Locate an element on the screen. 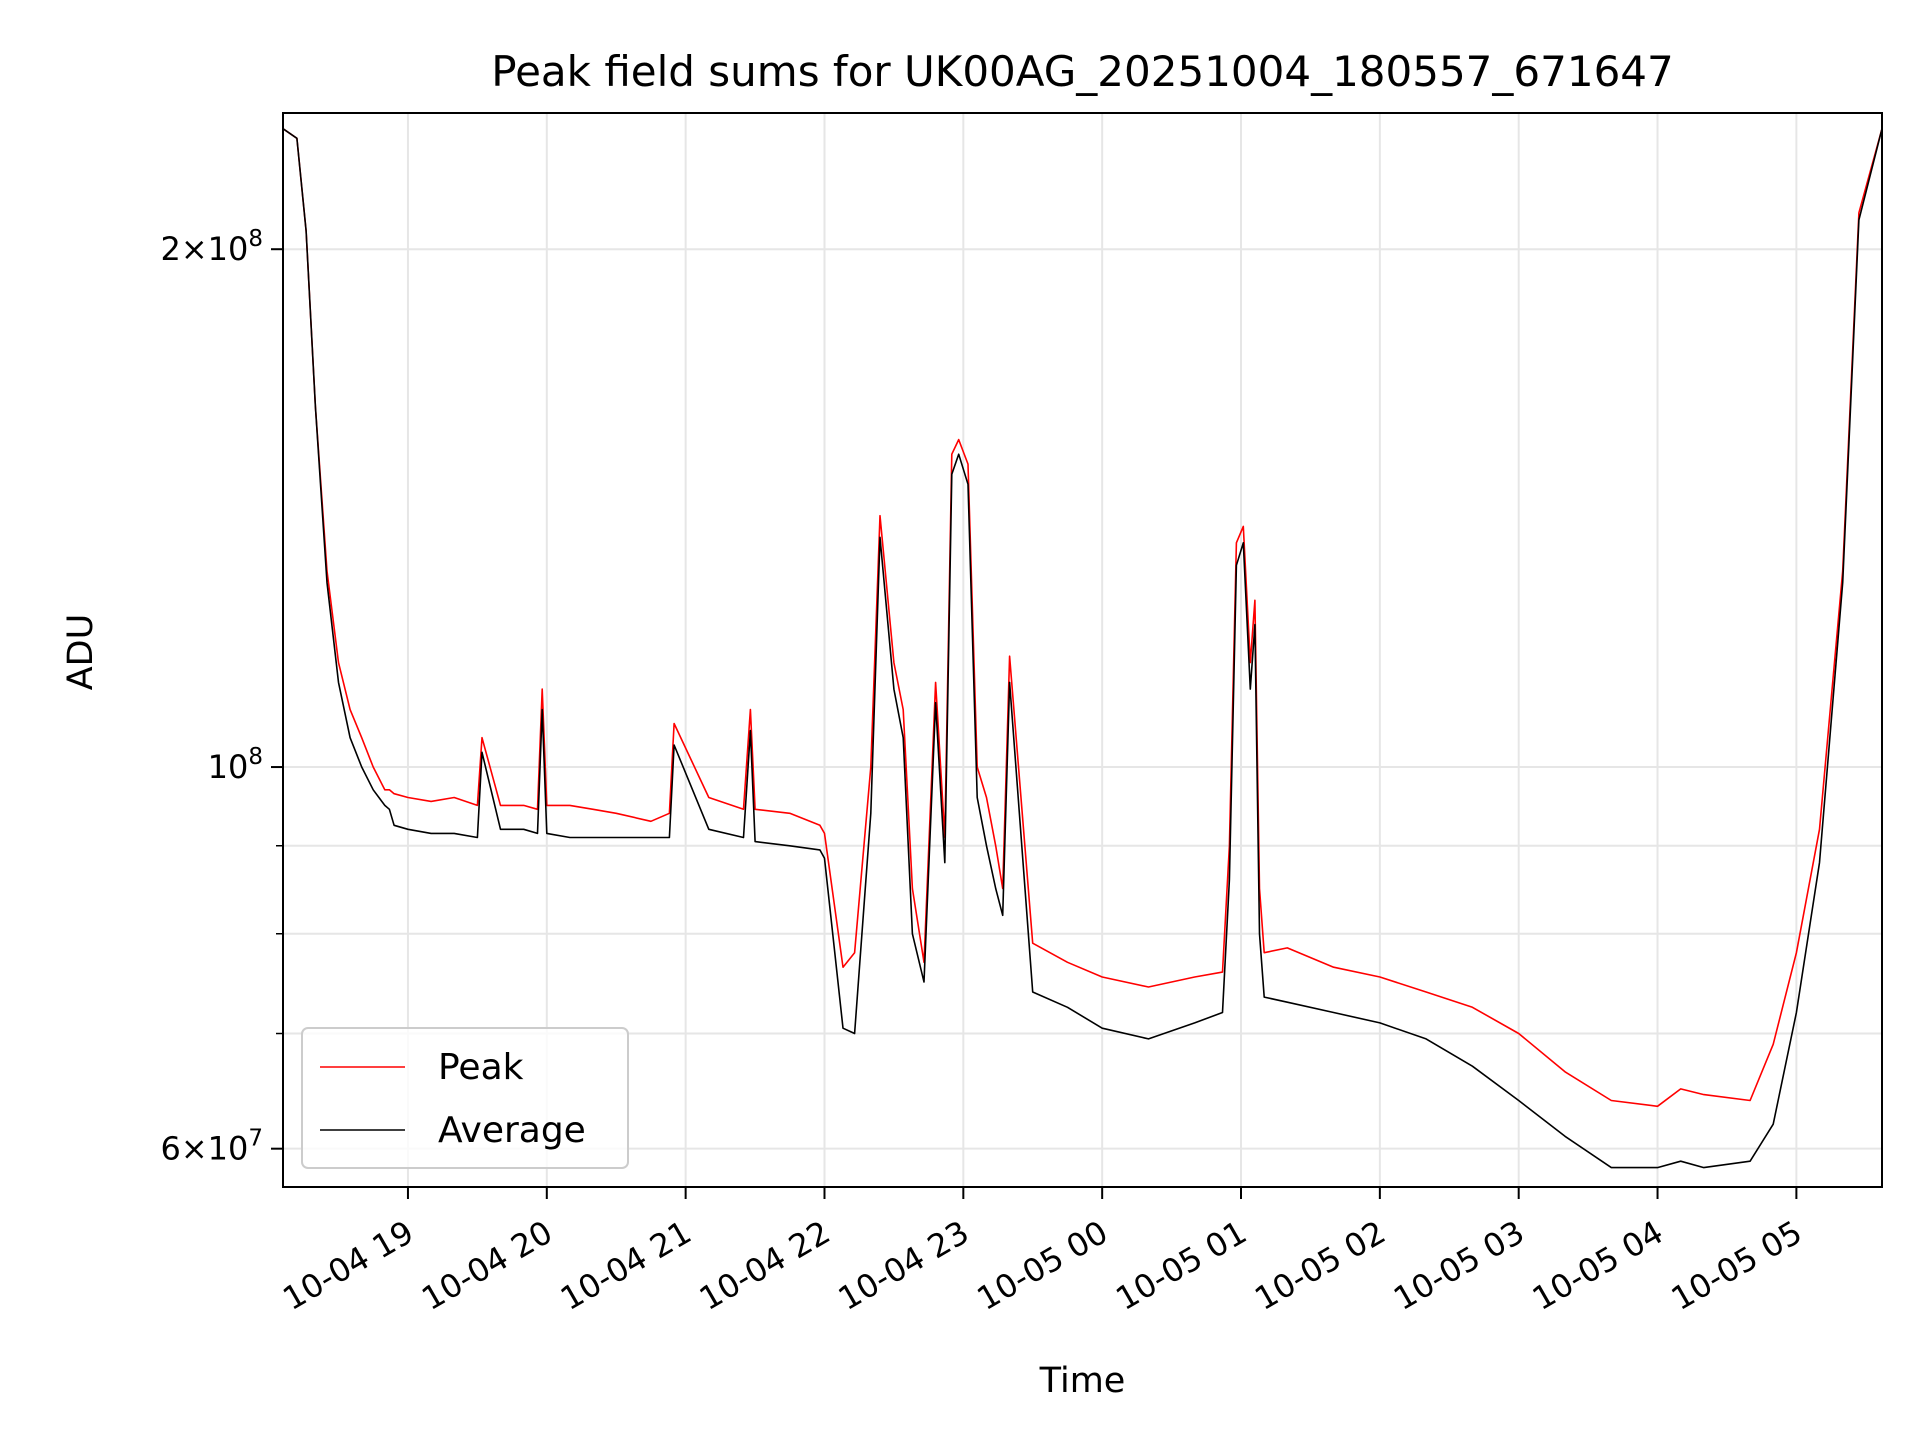  x-axis-label: Time is located at coordinates (1082, 1381).